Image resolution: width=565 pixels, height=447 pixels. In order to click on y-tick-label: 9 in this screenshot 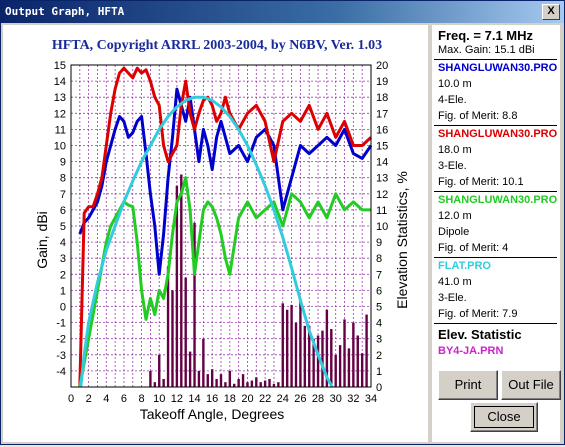, I will do `click(63, 163)`.